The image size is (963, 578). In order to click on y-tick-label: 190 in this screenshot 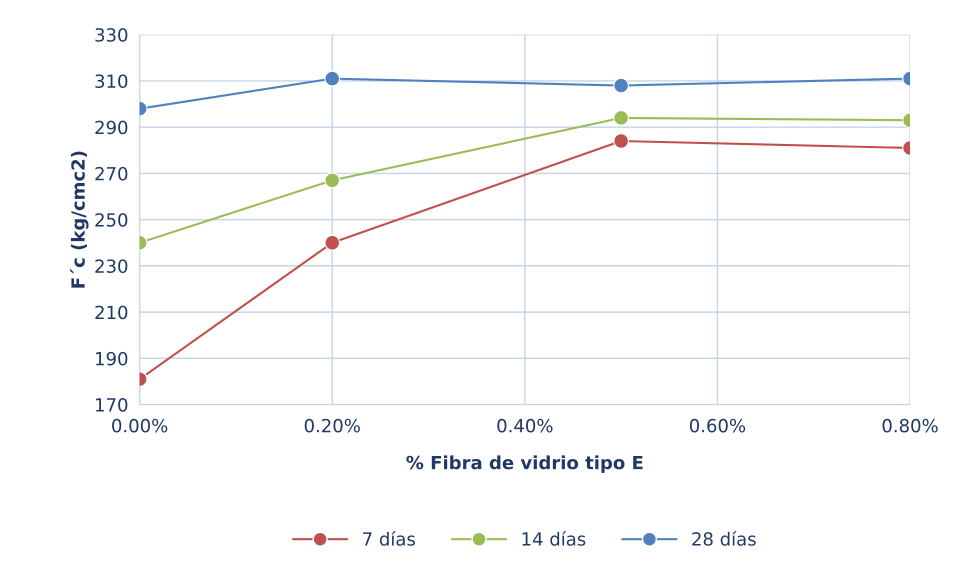, I will do `click(112, 359)`.